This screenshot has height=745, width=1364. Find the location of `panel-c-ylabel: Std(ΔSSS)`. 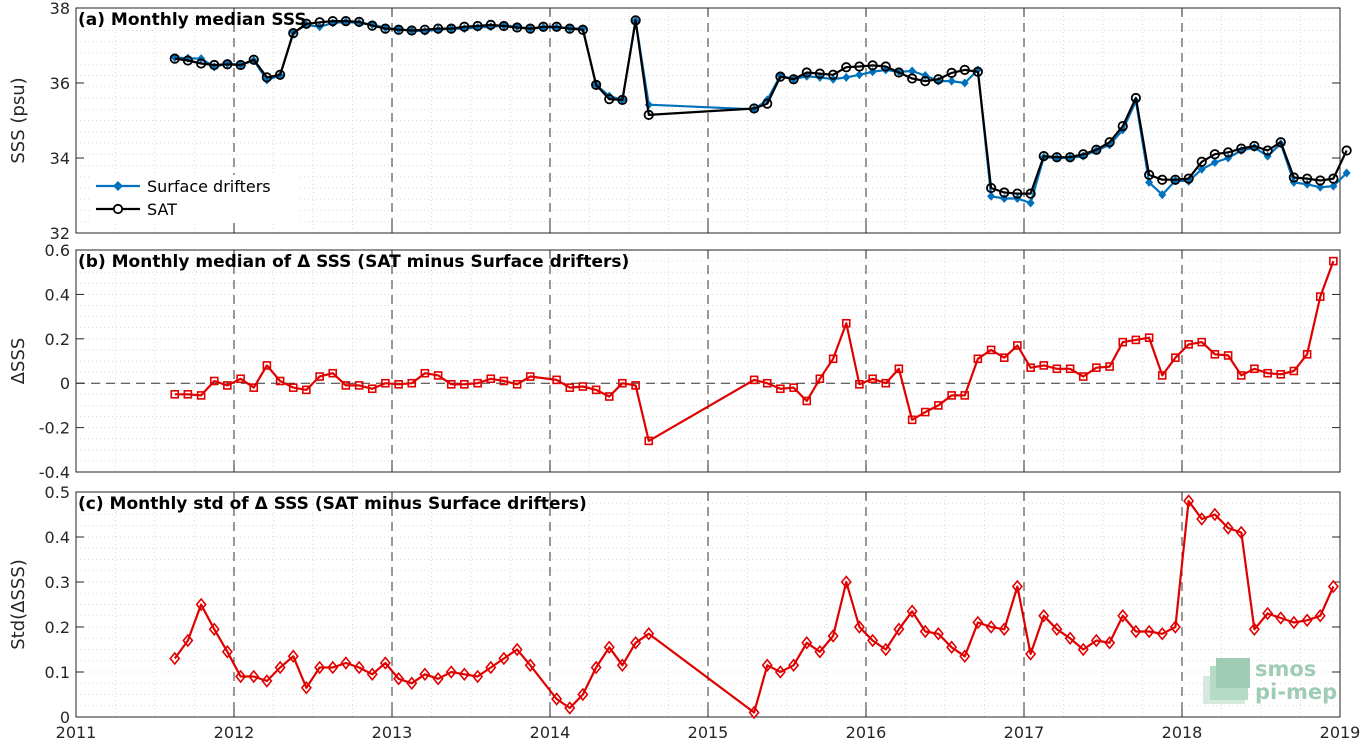

panel-c-ylabel: Std(ΔSSS) is located at coordinates (18, 604).